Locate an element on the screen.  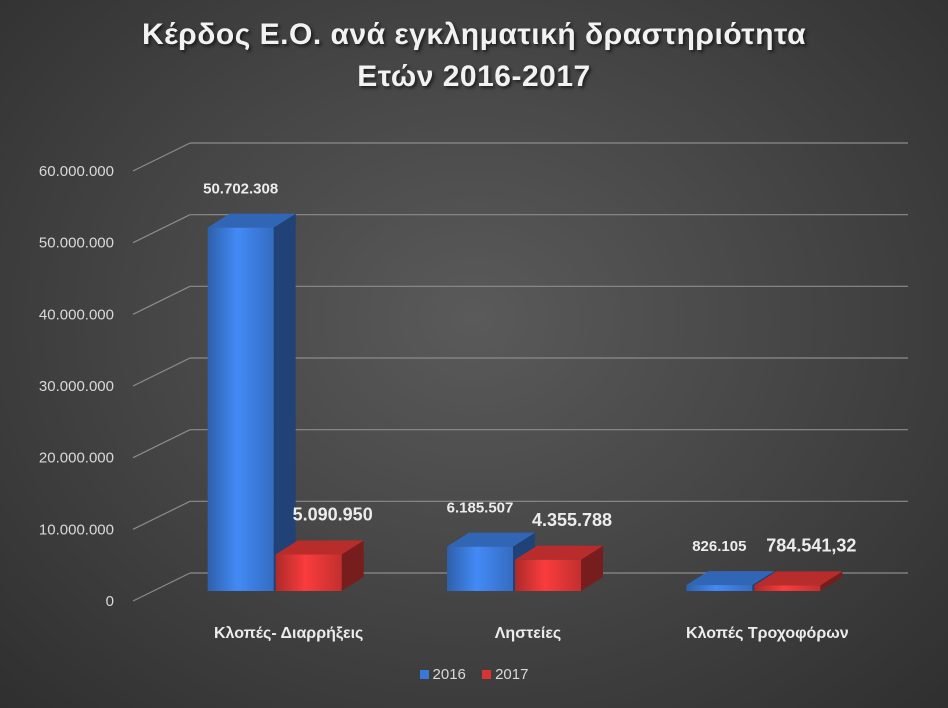
y-tick-label-2: 20.000.000 is located at coordinates (76, 458).